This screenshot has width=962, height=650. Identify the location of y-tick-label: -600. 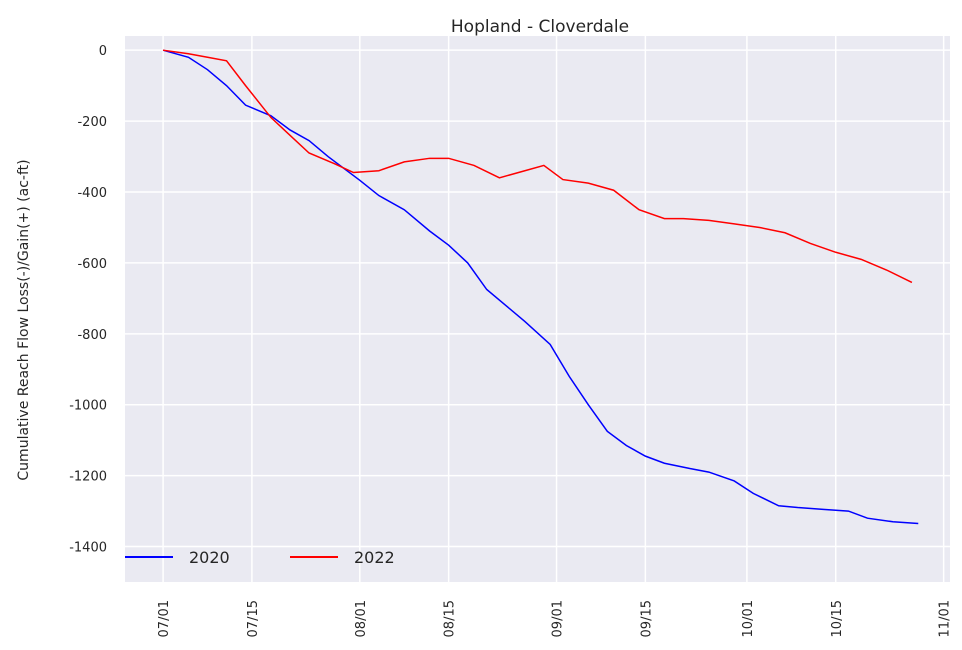
(92, 264).